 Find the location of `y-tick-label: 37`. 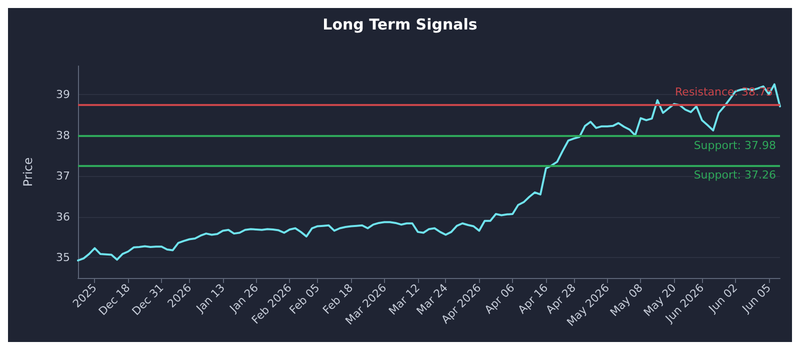

y-tick-label: 37 is located at coordinates (63, 176).